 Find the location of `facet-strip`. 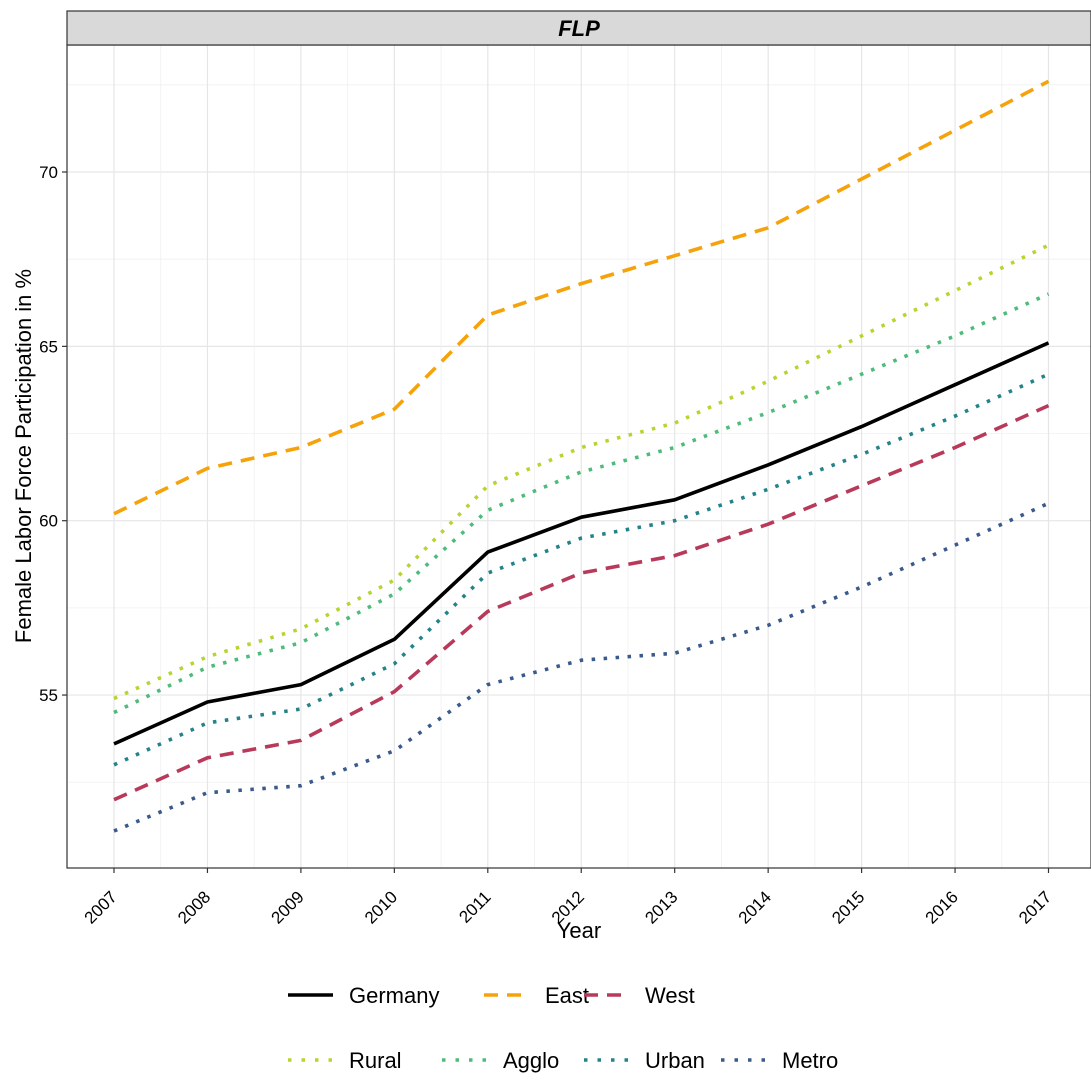

facet-strip is located at coordinates (578, 28).